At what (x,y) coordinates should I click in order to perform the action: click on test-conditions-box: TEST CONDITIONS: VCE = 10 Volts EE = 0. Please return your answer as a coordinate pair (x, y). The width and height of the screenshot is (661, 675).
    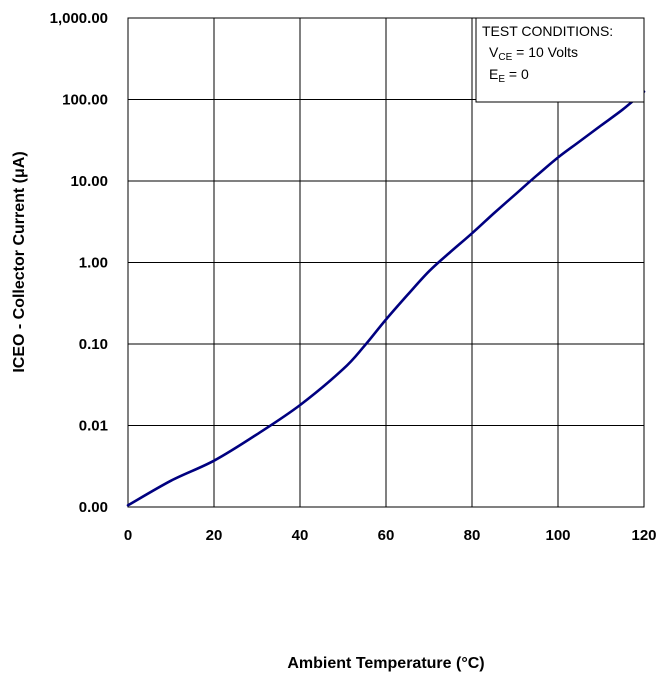
    Looking at the image, I should click on (560, 60).